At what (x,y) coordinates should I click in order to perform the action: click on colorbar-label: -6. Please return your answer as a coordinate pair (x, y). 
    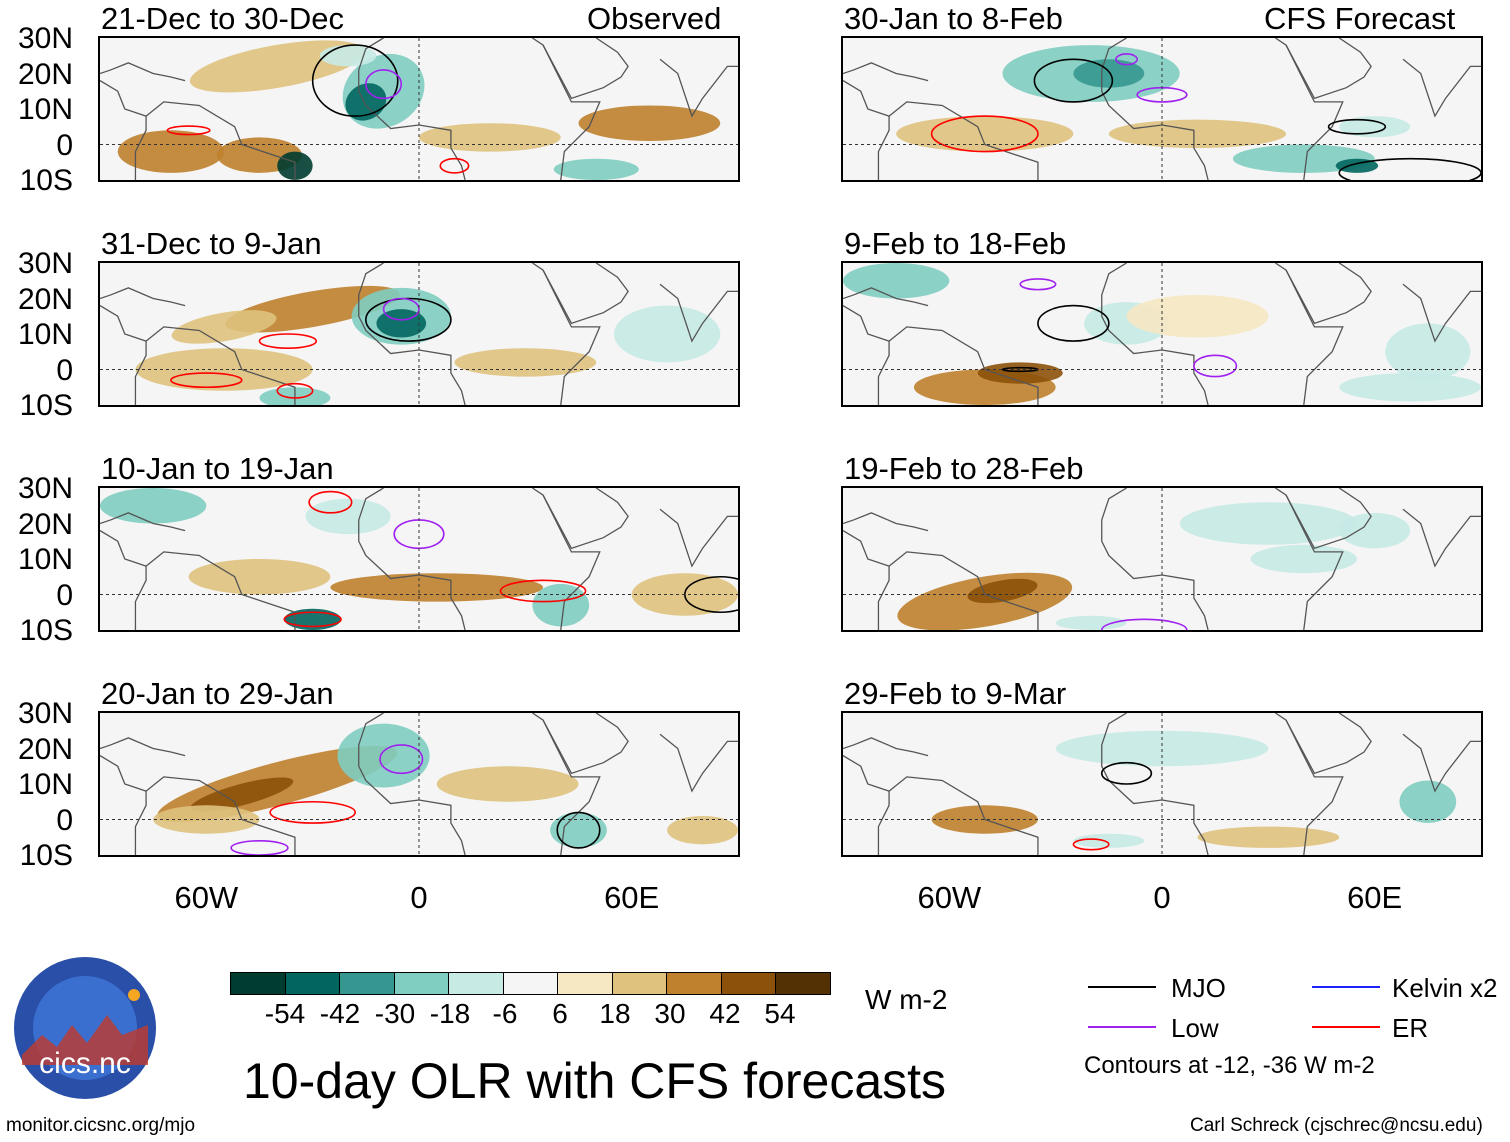
    Looking at the image, I should click on (505, 1013).